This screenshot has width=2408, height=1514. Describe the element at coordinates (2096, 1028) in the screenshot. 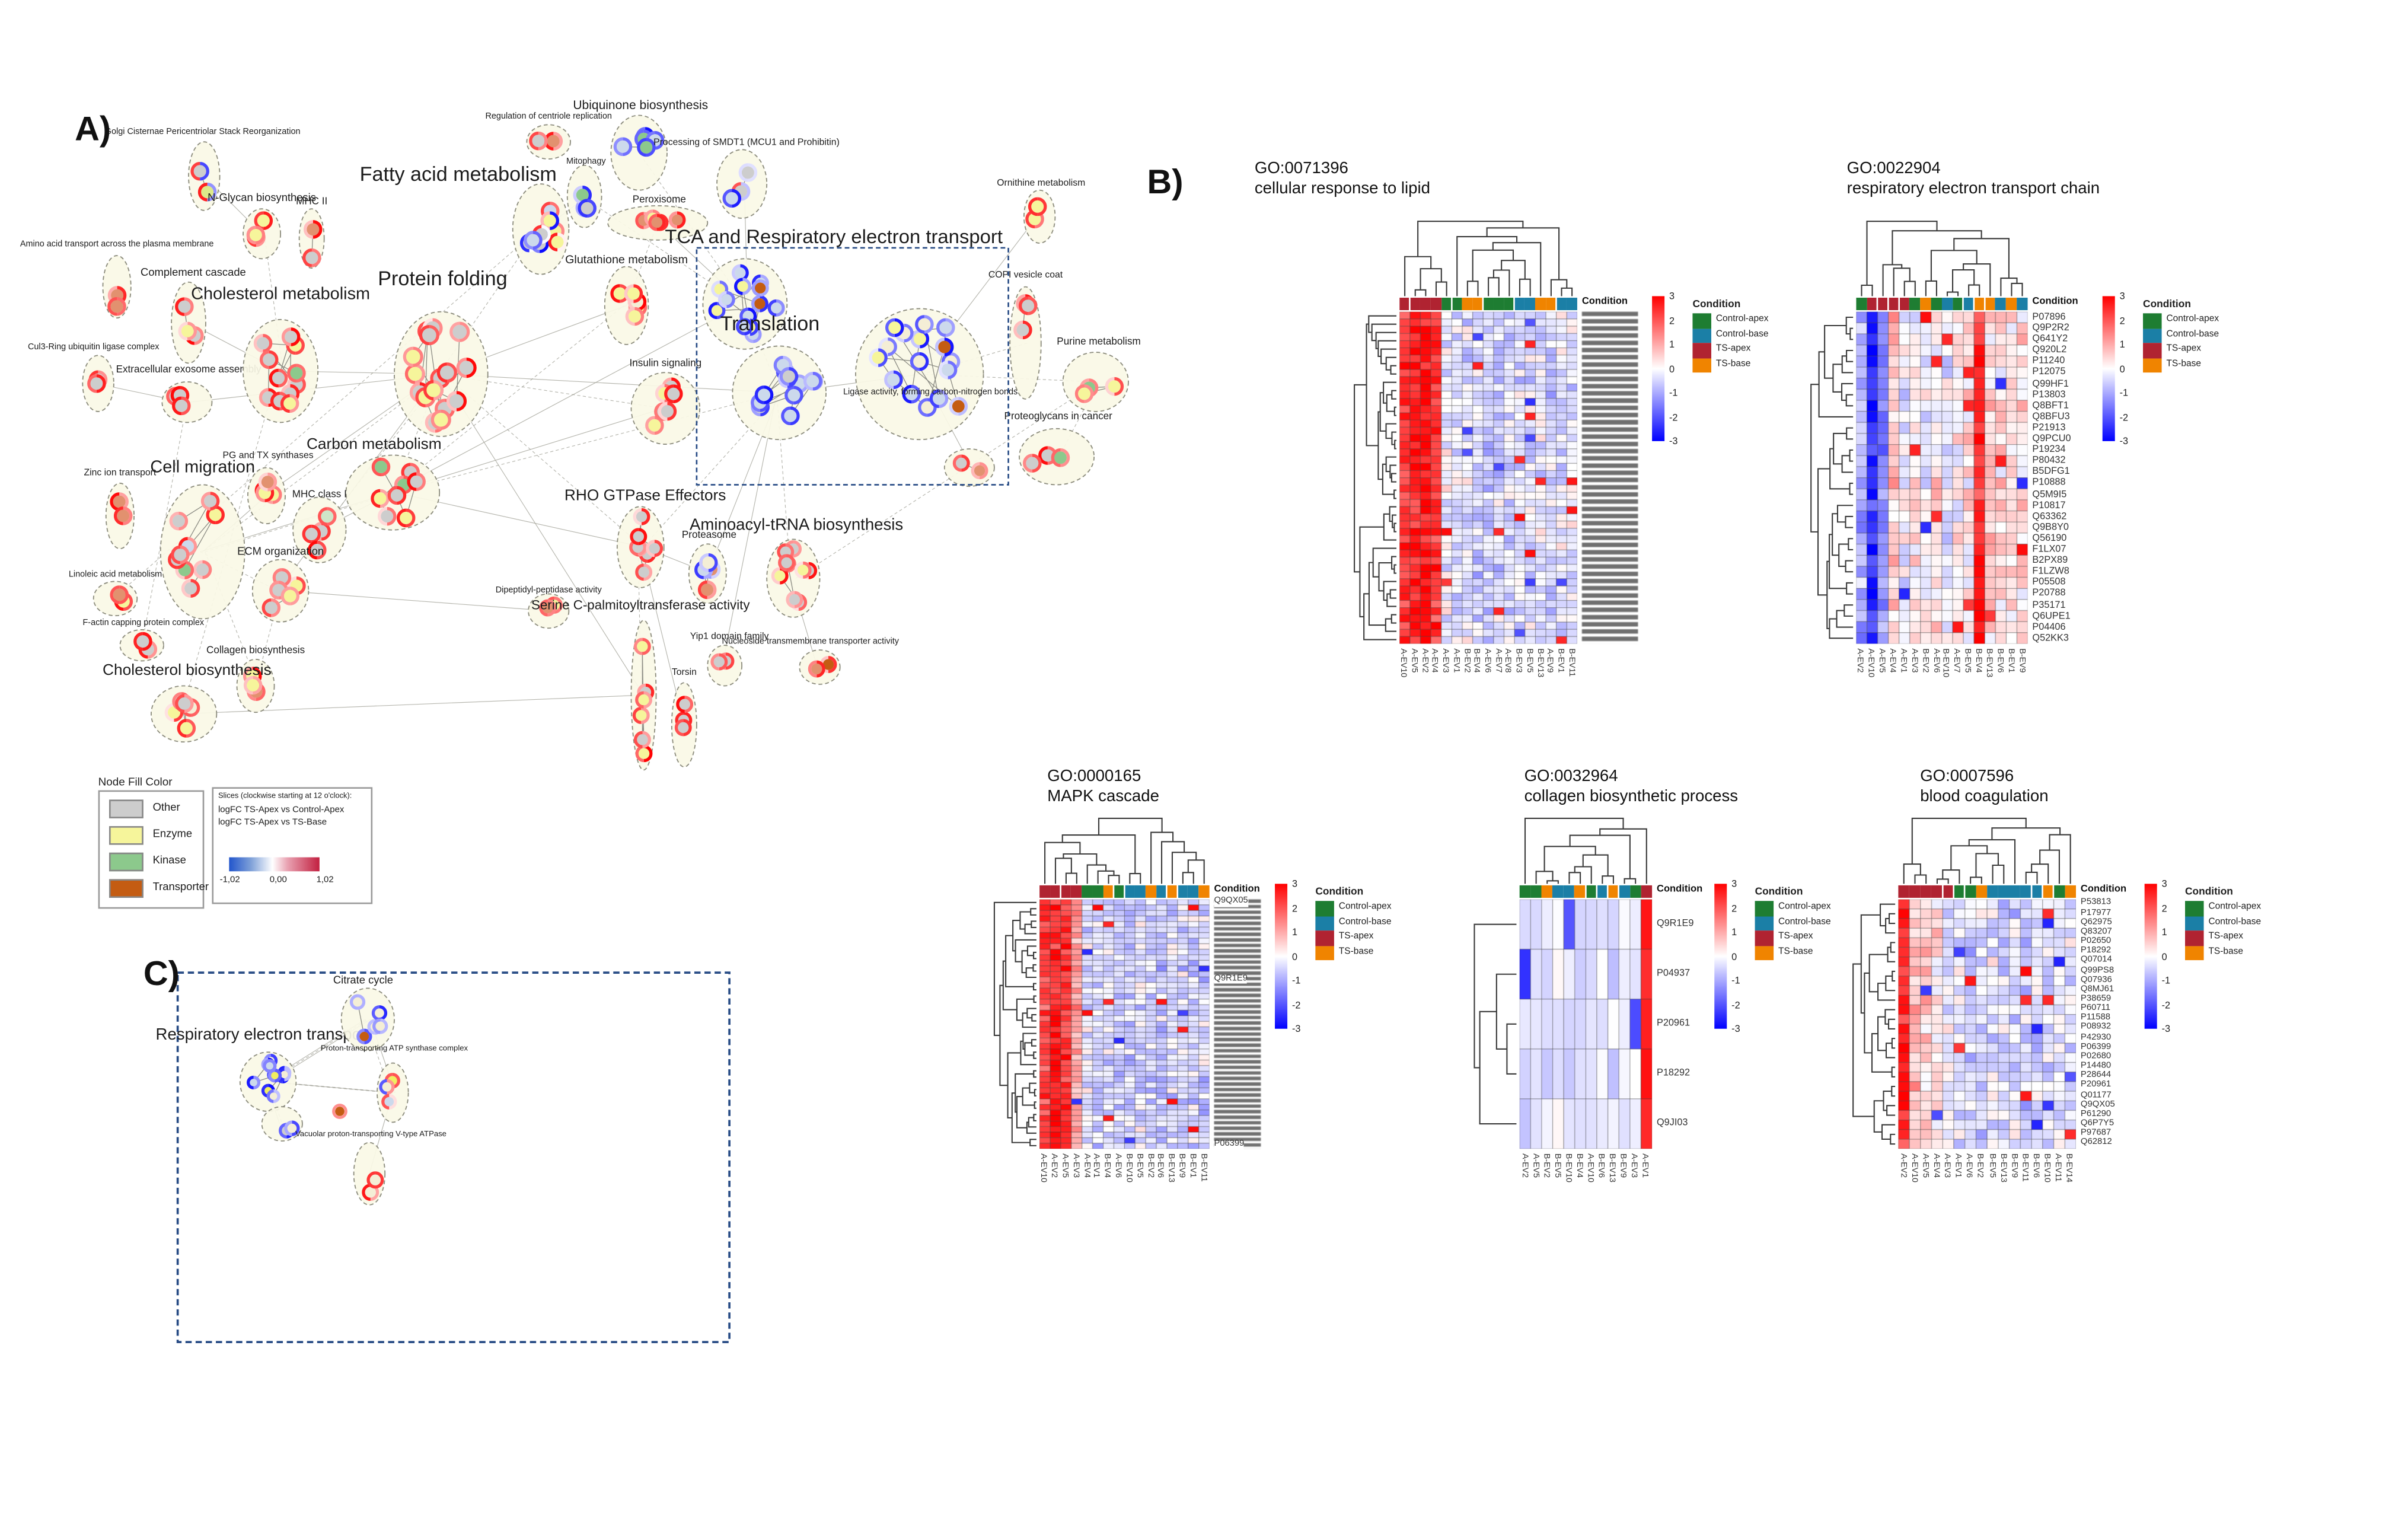

I see `row-label: P08932` at that location.